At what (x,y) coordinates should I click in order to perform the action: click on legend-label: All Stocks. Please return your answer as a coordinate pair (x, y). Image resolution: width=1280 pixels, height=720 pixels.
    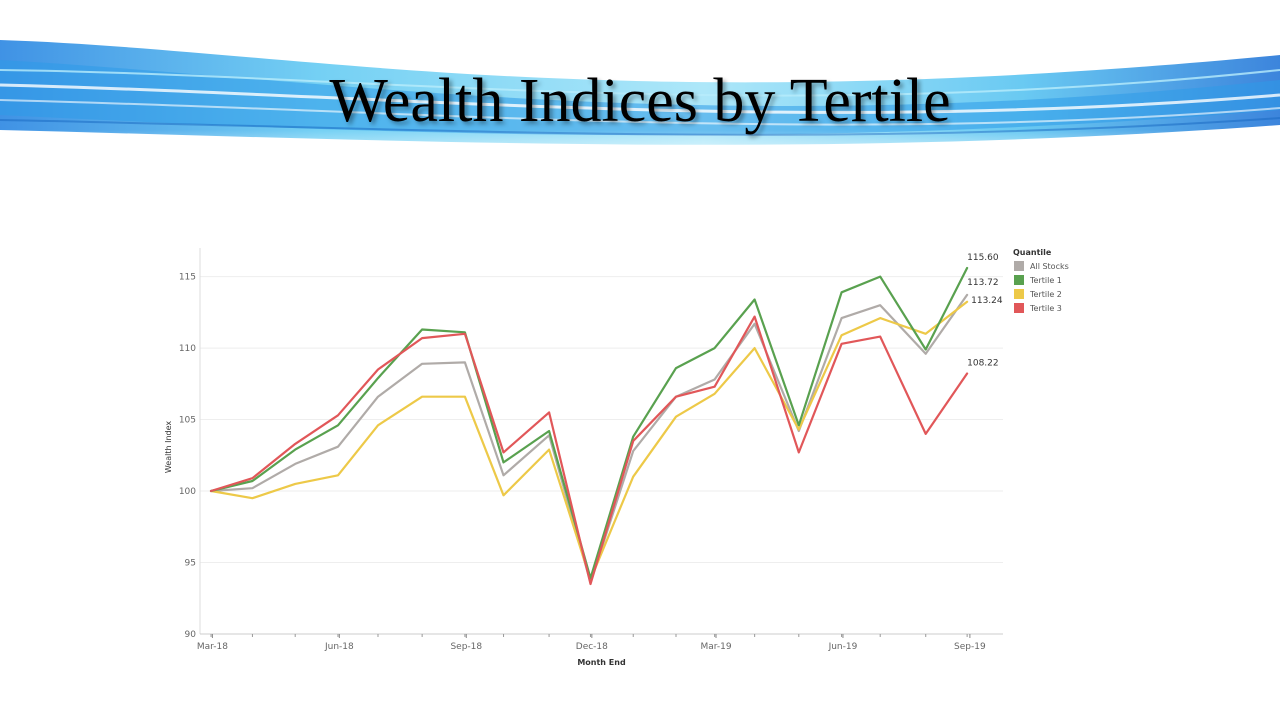
    Looking at the image, I should click on (1049, 266).